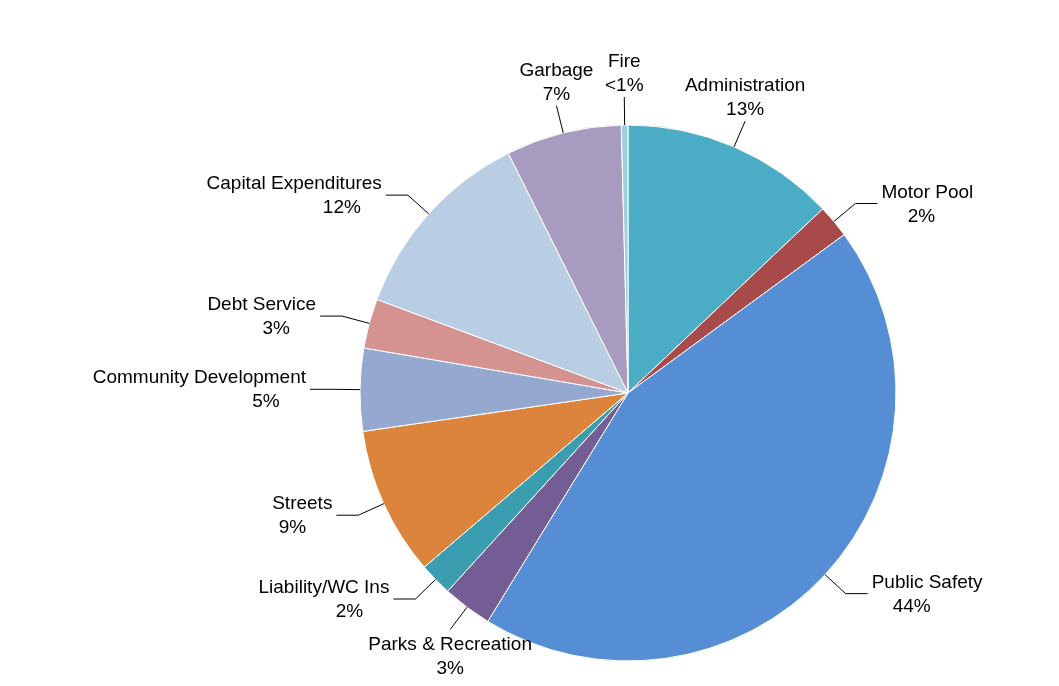 The width and height of the screenshot is (1059, 686). What do you see at coordinates (745, 109) in the screenshot?
I see `data-label: 13%` at bounding box center [745, 109].